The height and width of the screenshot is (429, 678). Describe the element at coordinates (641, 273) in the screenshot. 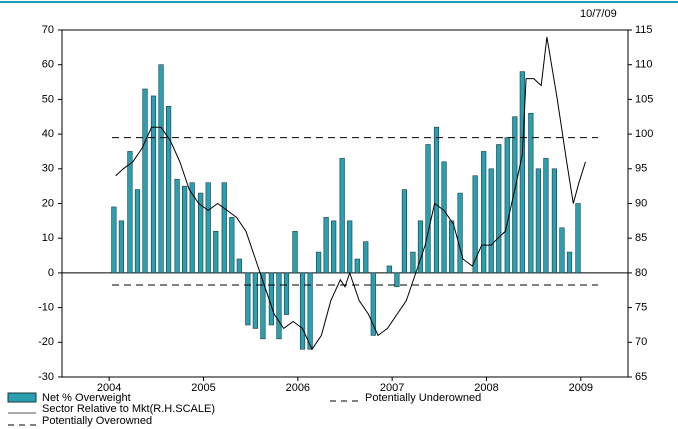

I see `y2-tick-label: 80` at that location.